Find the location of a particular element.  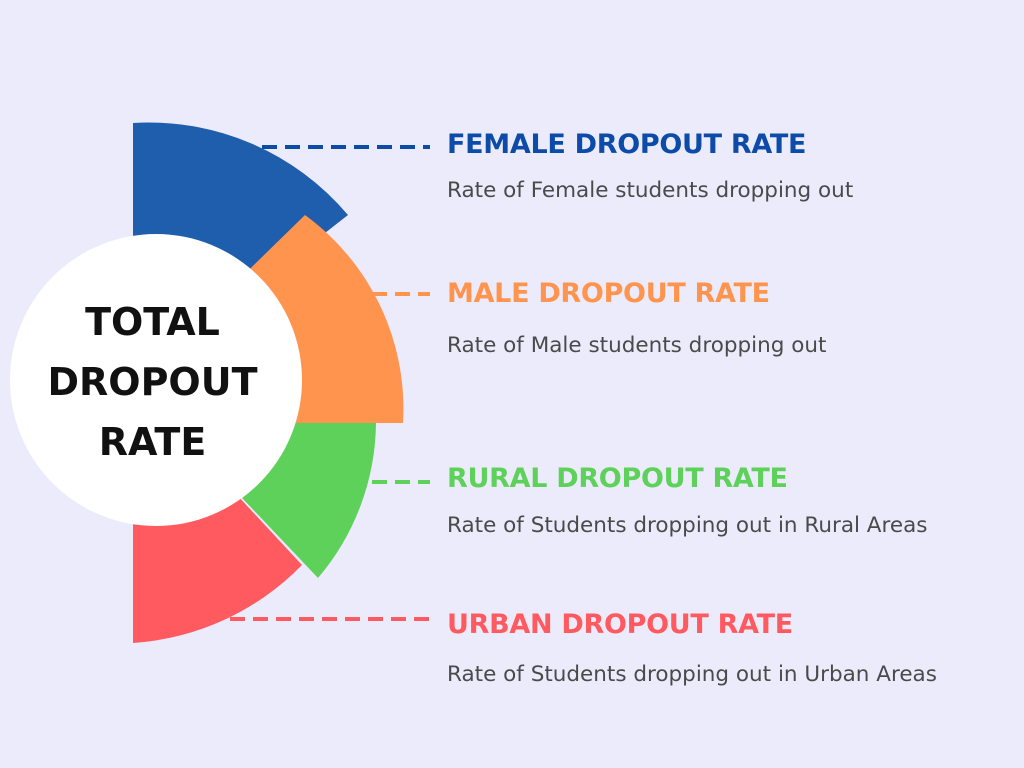

male-title: MALE DROPOUT RATE is located at coordinates (608, 293).